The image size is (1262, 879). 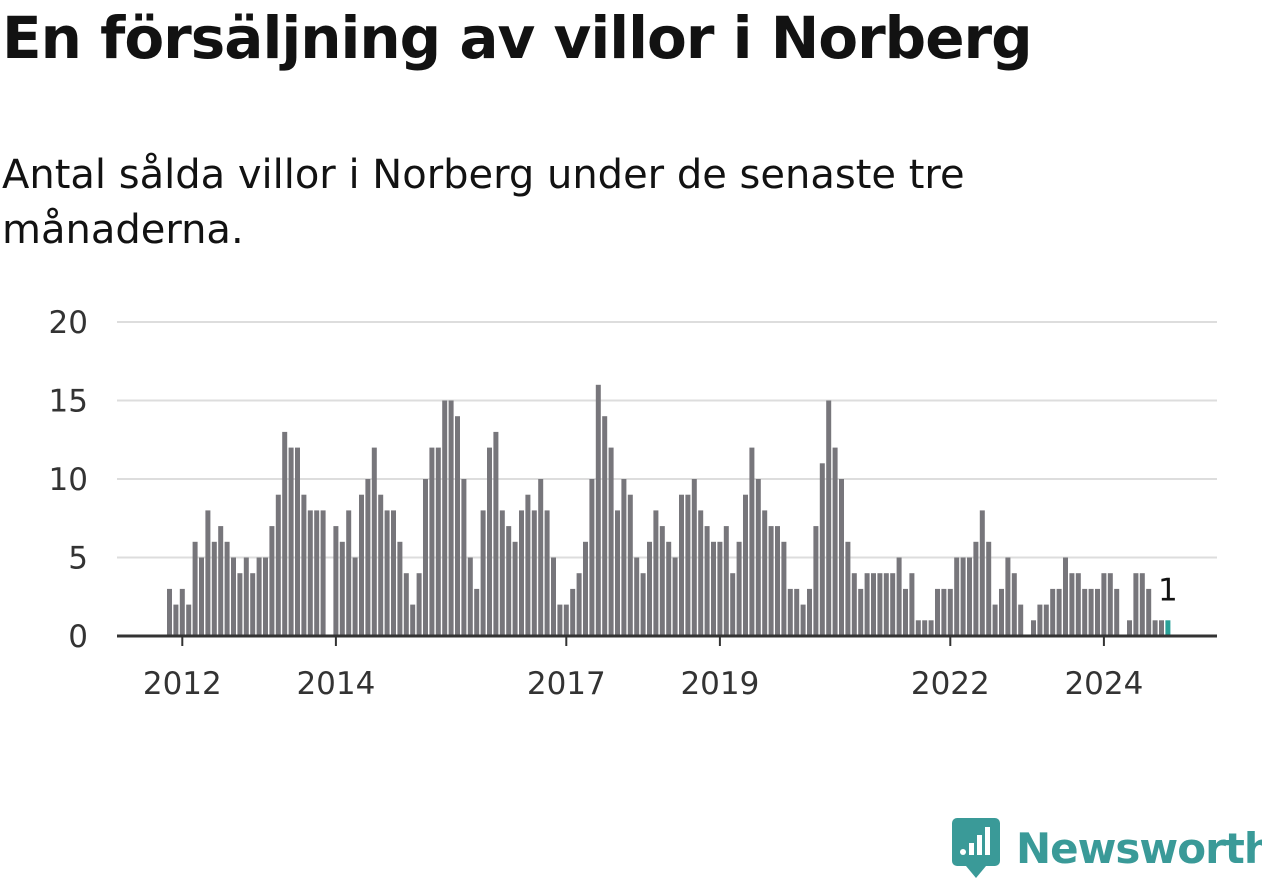 What do you see at coordinates (78, 637) in the screenshot?
I see `y-tick-label: 0` at bounding box center [78, 637].